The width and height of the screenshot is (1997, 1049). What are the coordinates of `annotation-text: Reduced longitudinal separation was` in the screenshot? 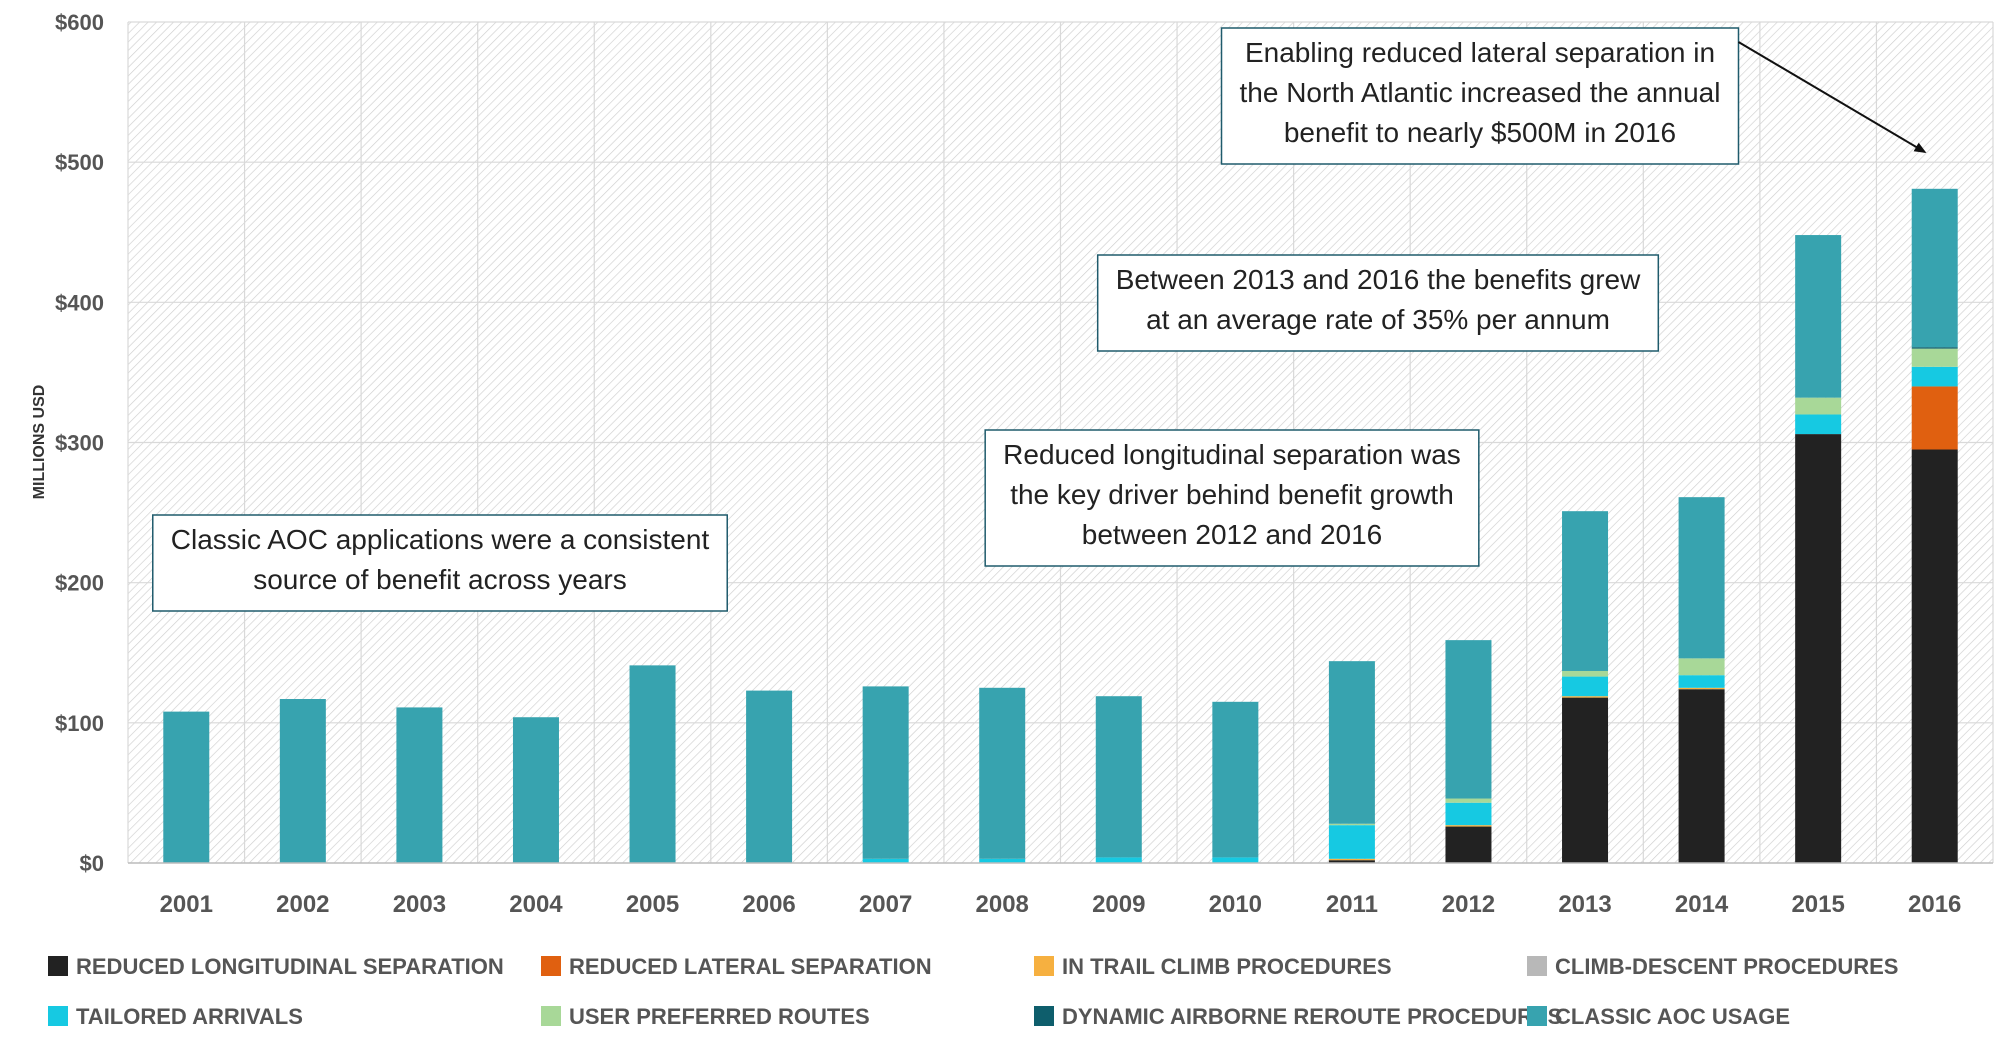 It's located at (1232, 454).